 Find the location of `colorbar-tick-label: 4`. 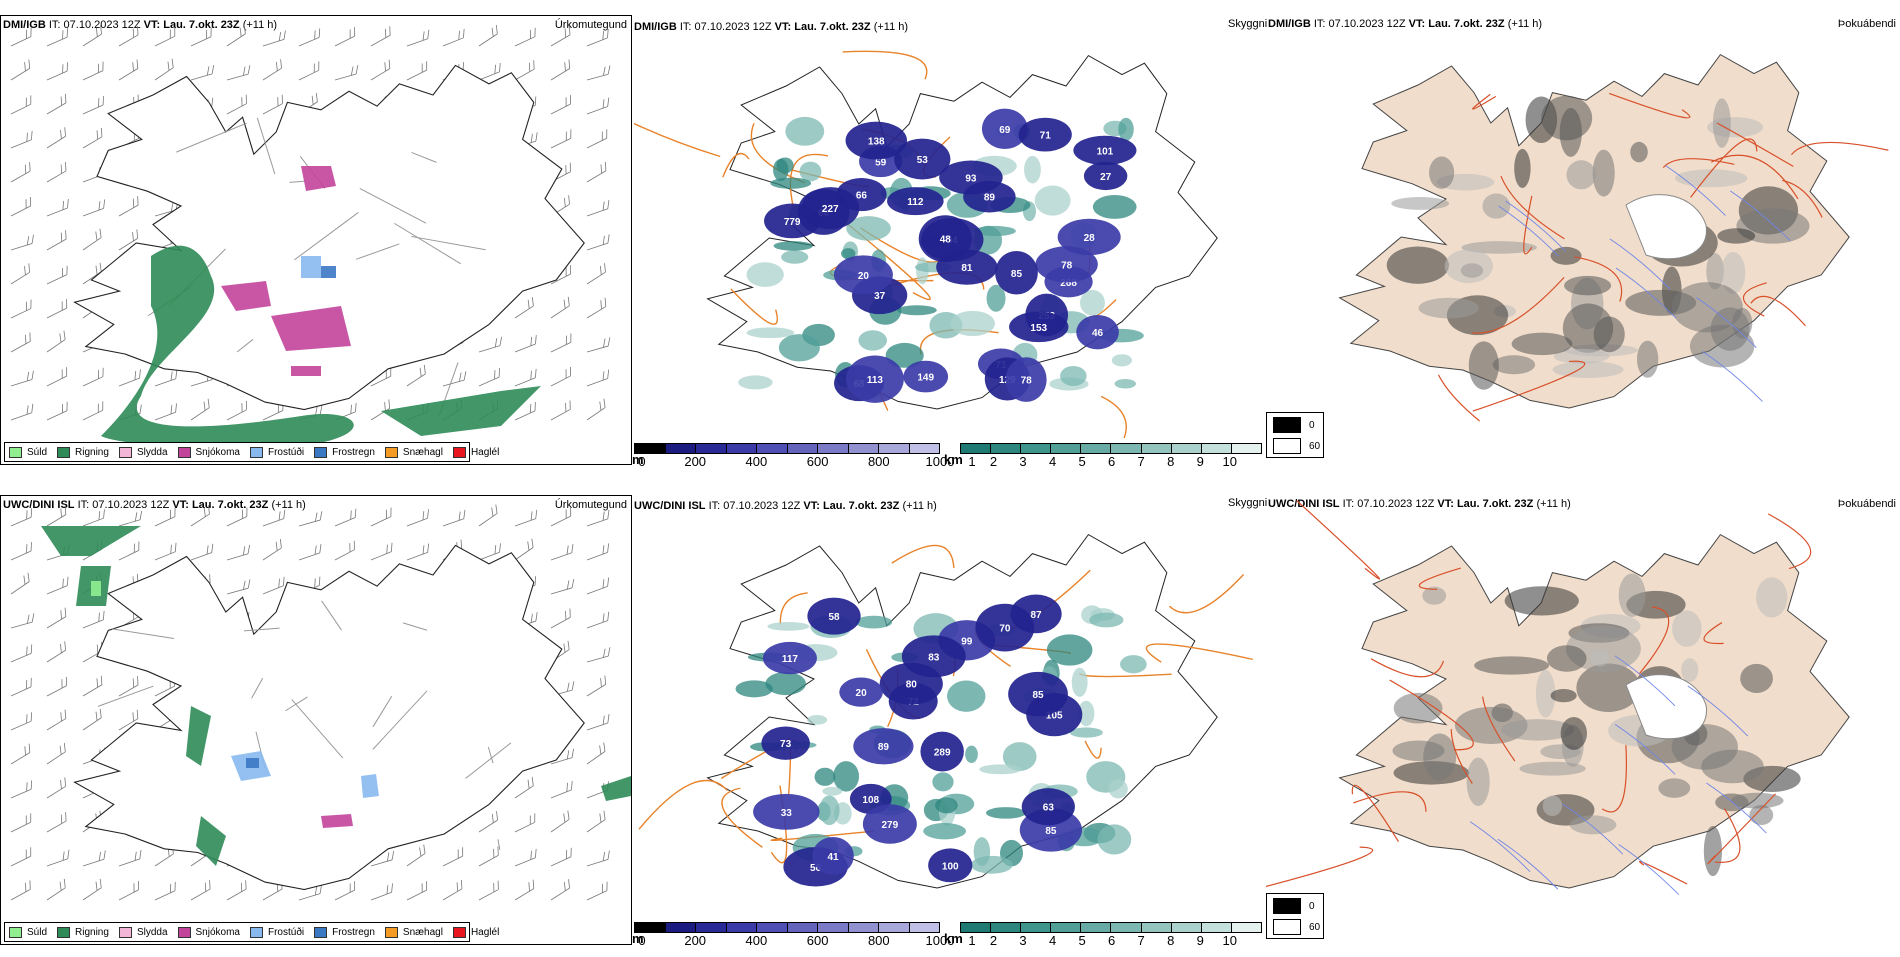

colorbar-tick-label: 4 is located at coordinates (1052, 940).